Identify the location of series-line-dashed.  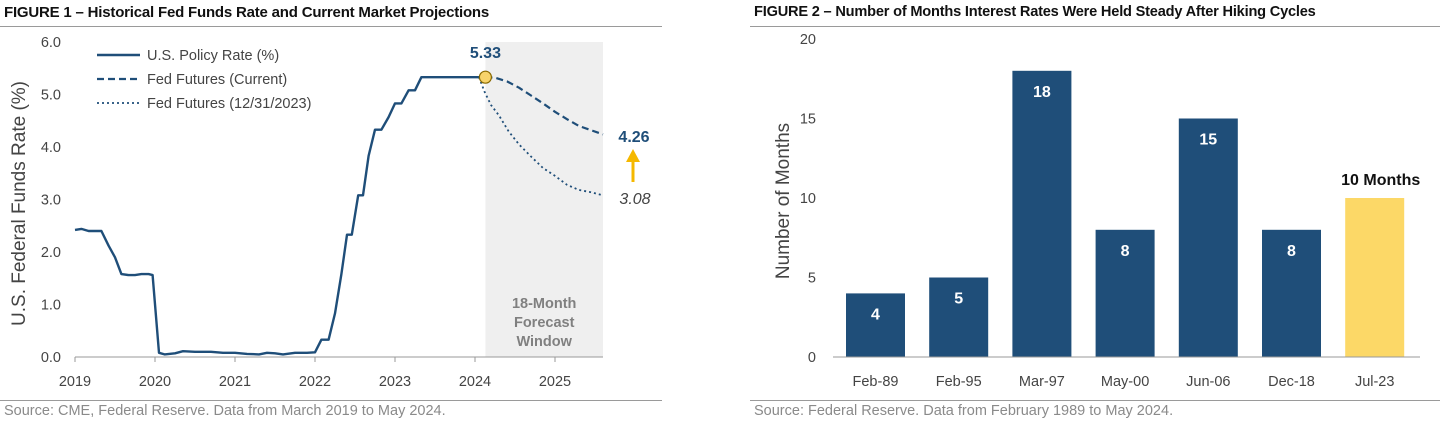
(544, 106).